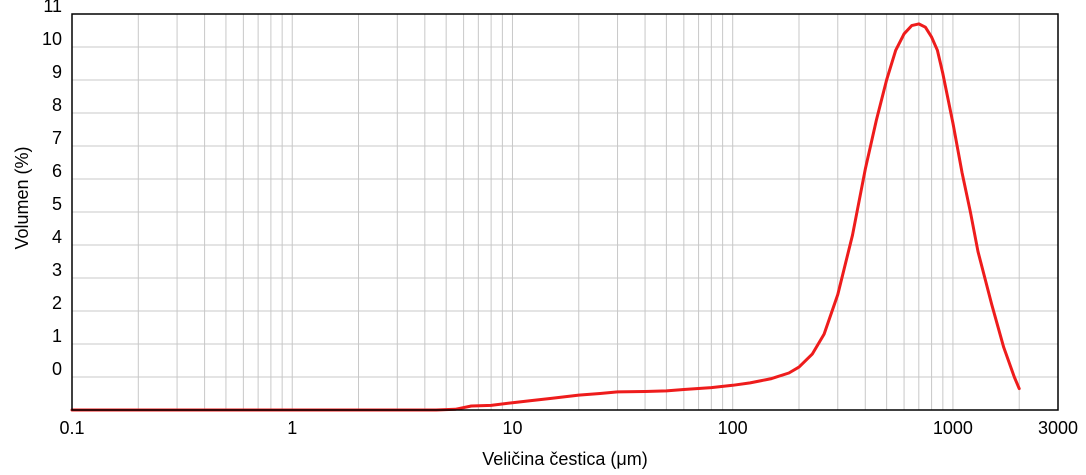 The height and width of the screenshot is (475, 1086). Describe the element at coordinates (57, 171) in the screenshot. I see `y-tick-label: 6` at that location.